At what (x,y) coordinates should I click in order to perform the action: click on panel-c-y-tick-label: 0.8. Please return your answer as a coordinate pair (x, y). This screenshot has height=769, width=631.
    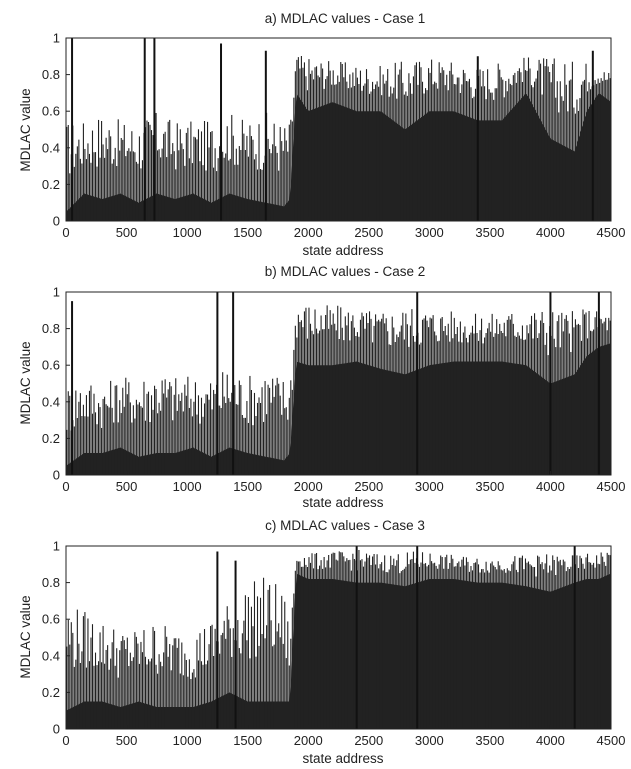
    Looking at the image, I should click on (51, 582).